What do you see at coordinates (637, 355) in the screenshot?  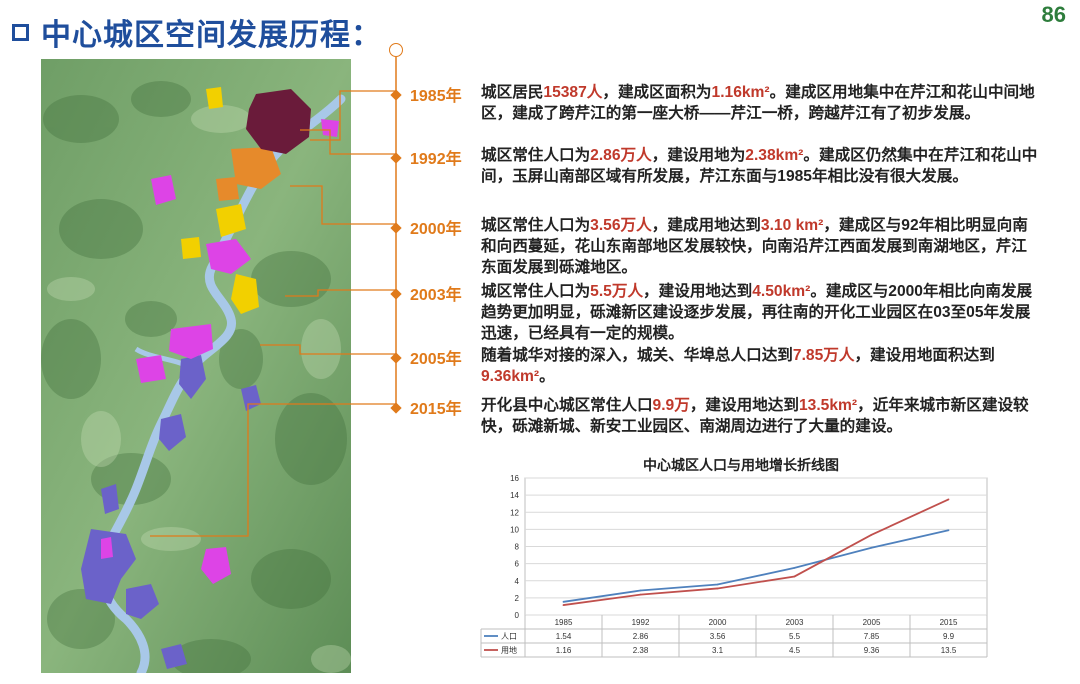 I see `entry-text-segment: 随着城华对接的深入，城关、华埠总人口达到` at bounding box center [637, 355].